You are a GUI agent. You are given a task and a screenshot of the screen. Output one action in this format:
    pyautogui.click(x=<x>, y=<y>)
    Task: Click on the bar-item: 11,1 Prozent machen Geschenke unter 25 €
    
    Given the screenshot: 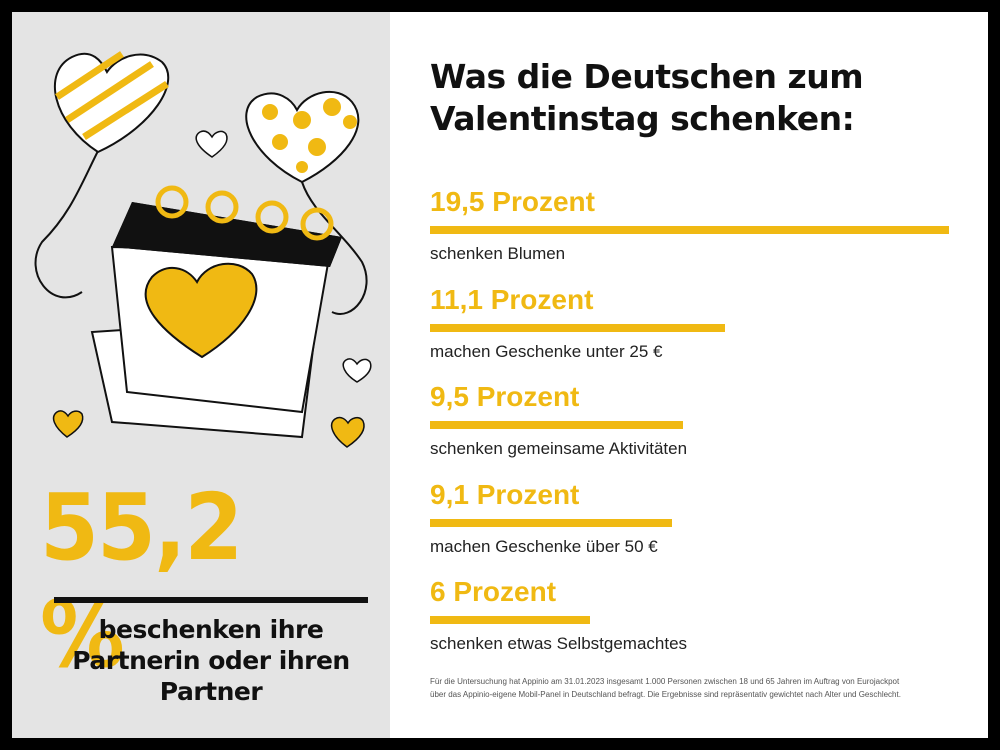 What is the action you would take?
    pyautogui.click(x=578, y=322)
    